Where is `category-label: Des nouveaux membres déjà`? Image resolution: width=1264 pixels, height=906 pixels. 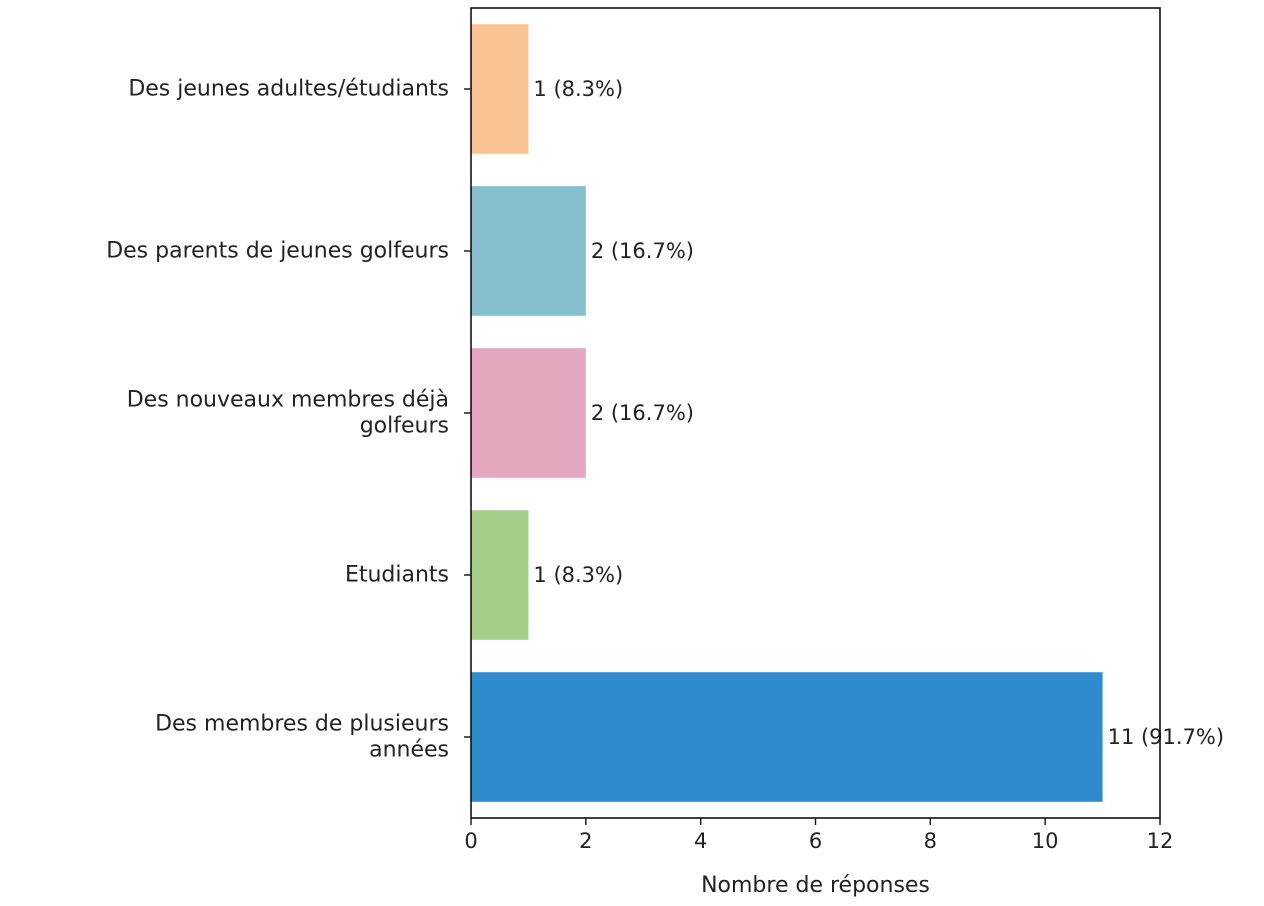 category-label: Des nouveaux membres déjà is located at coordinates (288, 400).